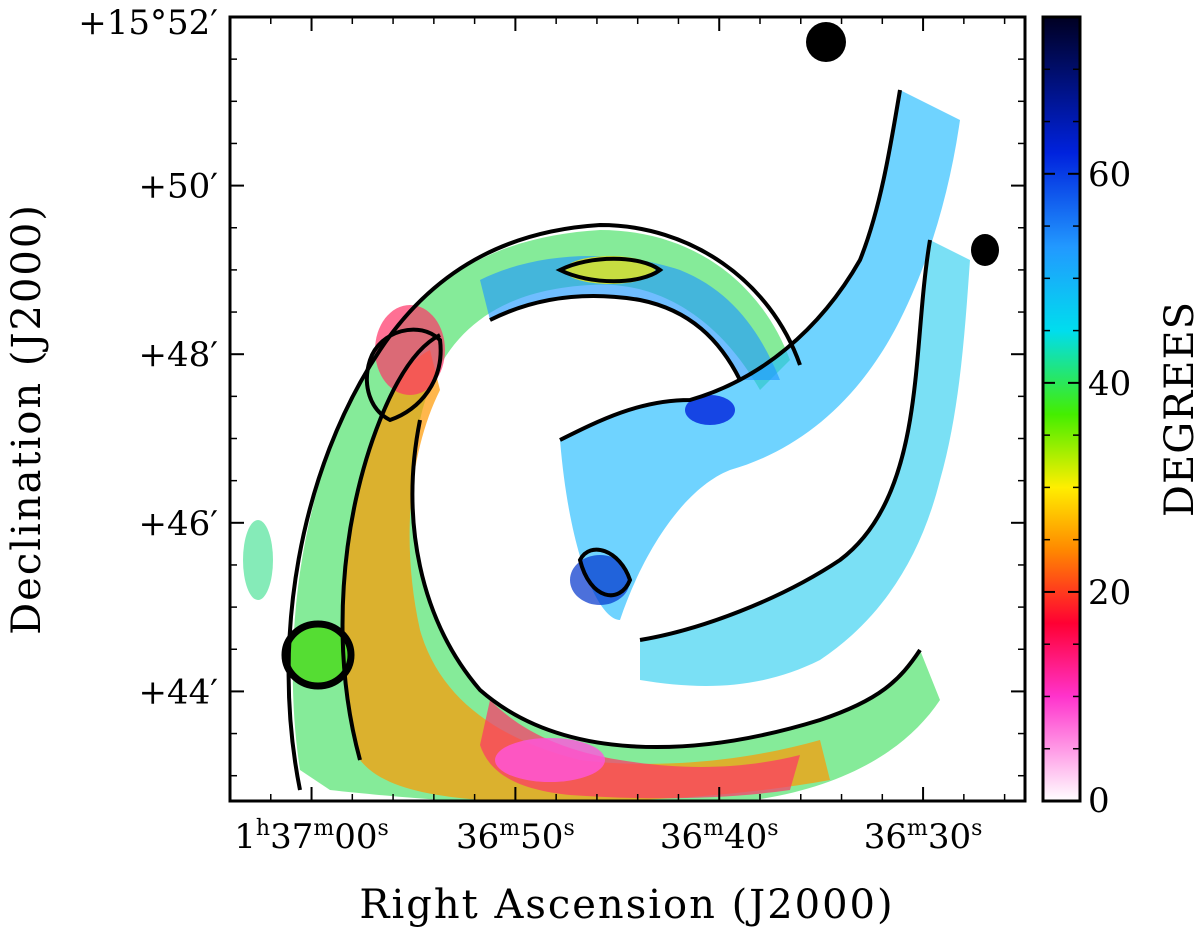 This screenshot has width=1200, height=929. I want to click on y-tick-label: +50′, so click(178, 187).